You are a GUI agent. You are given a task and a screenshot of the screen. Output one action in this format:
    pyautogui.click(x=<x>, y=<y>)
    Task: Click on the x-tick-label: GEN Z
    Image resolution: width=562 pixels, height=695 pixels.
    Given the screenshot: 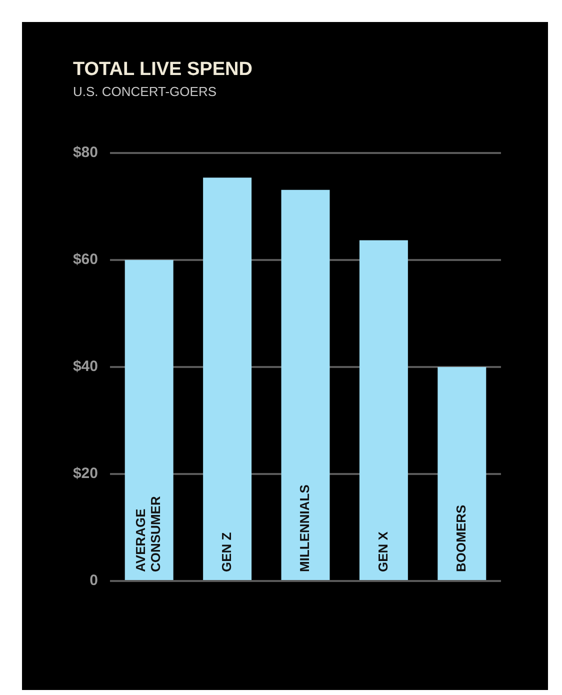 What is the action you would take?
    pyautogui.click(x=226, y=552)
    